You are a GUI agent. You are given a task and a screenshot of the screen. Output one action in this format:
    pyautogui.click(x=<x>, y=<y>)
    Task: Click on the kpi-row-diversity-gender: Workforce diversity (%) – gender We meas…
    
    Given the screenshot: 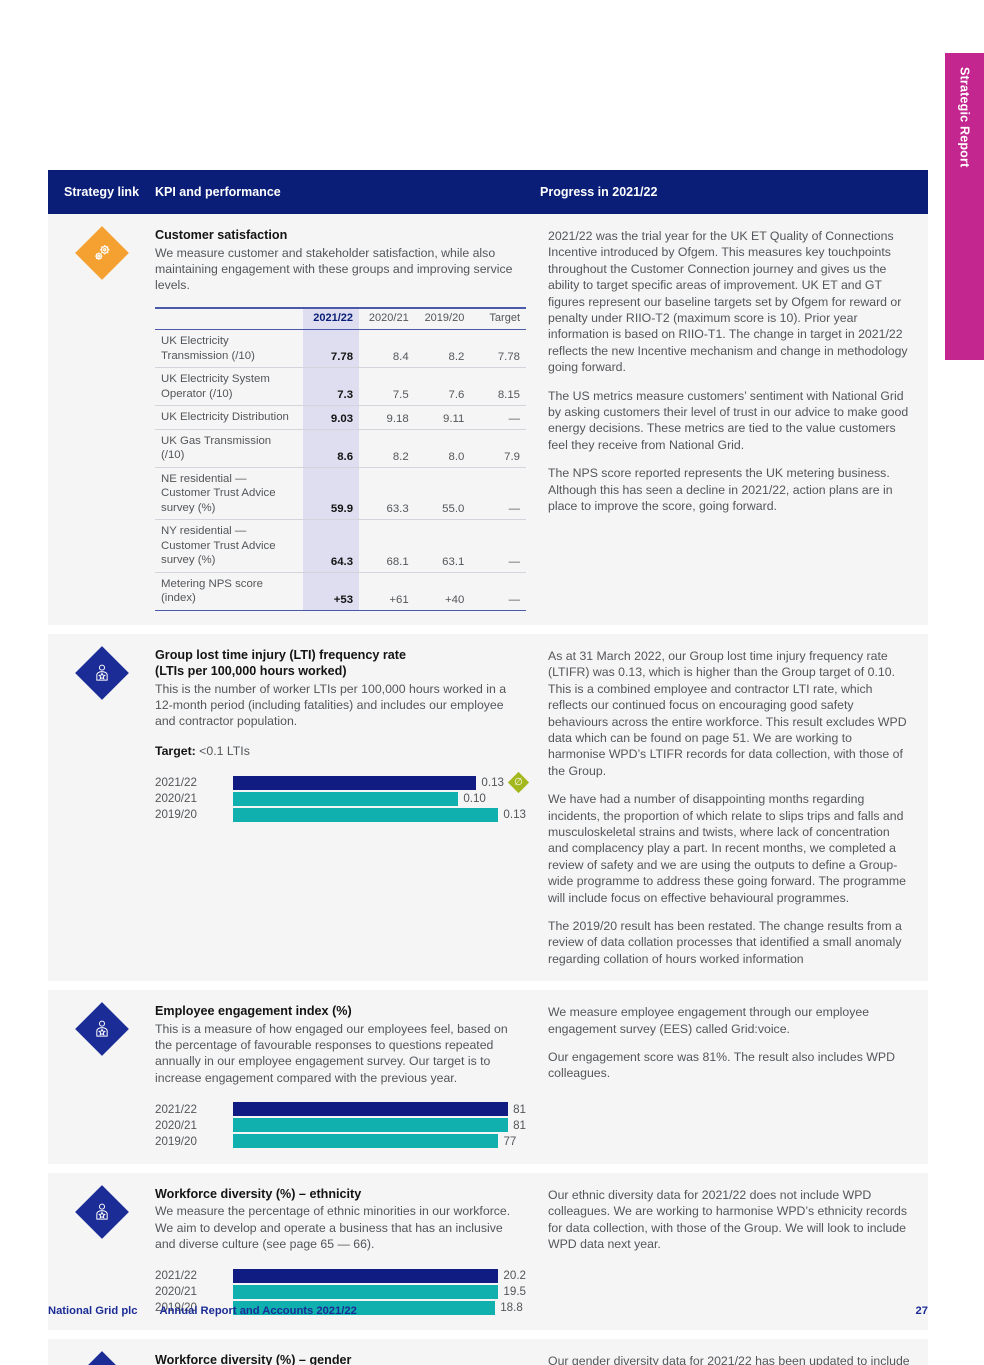 What is the action you would take?
    pyautogui.click(x=488, y=1352)
    